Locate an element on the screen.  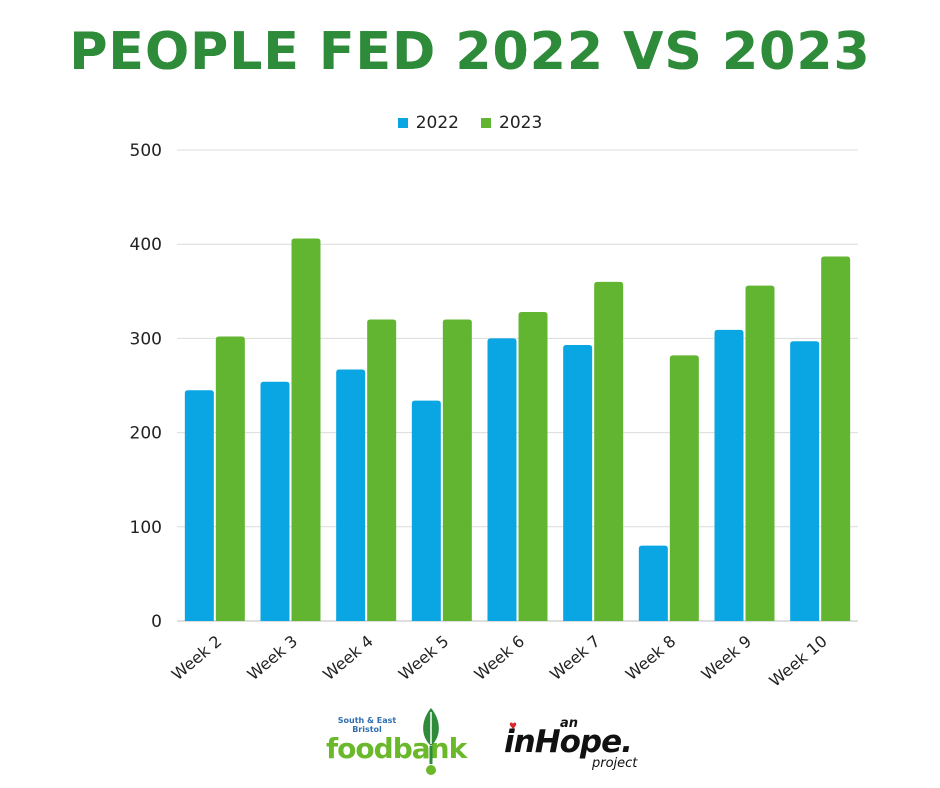
y-tick-label: 400 is located at coordinates (146, 245).